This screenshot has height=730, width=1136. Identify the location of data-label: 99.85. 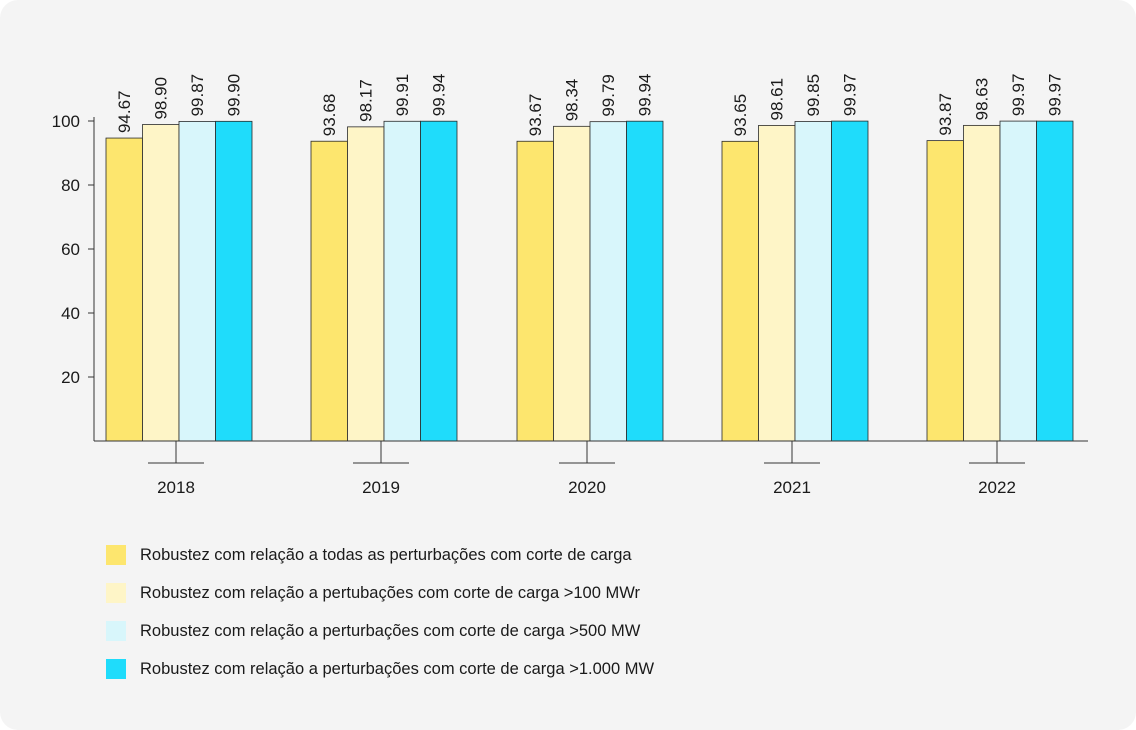
(813, 95).